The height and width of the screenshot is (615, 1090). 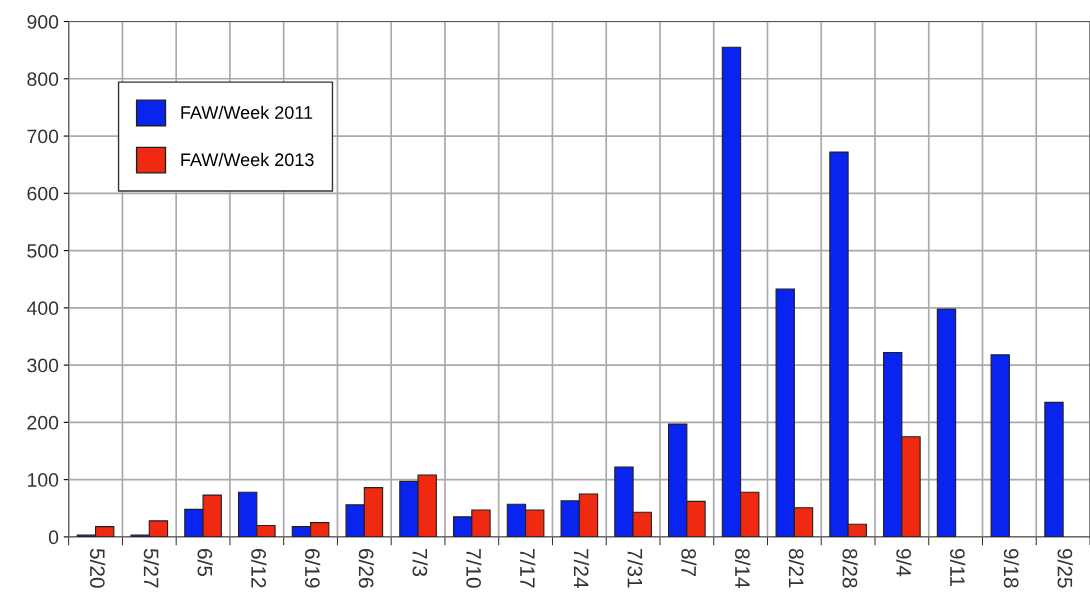 I want to click on x-tick-label: 9/25, so click(x=1065, y=568).